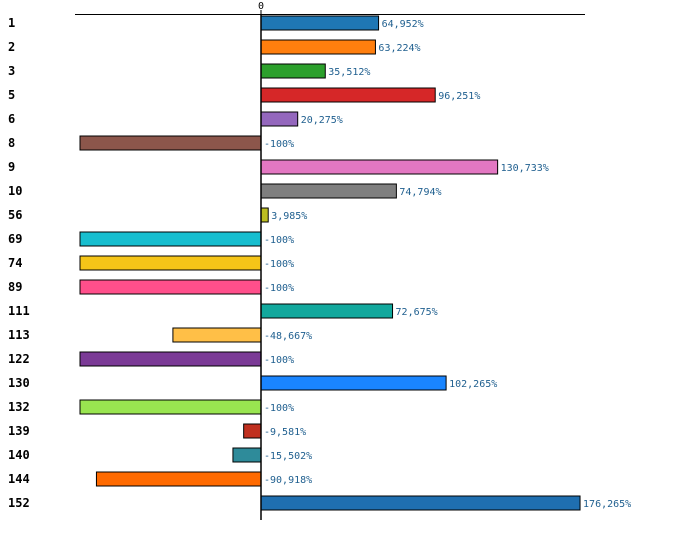  What do you see at coordinates (285, 432) in the screenshot?
I see `value-label-139: -9,581%` at bounding box center [285, 432].